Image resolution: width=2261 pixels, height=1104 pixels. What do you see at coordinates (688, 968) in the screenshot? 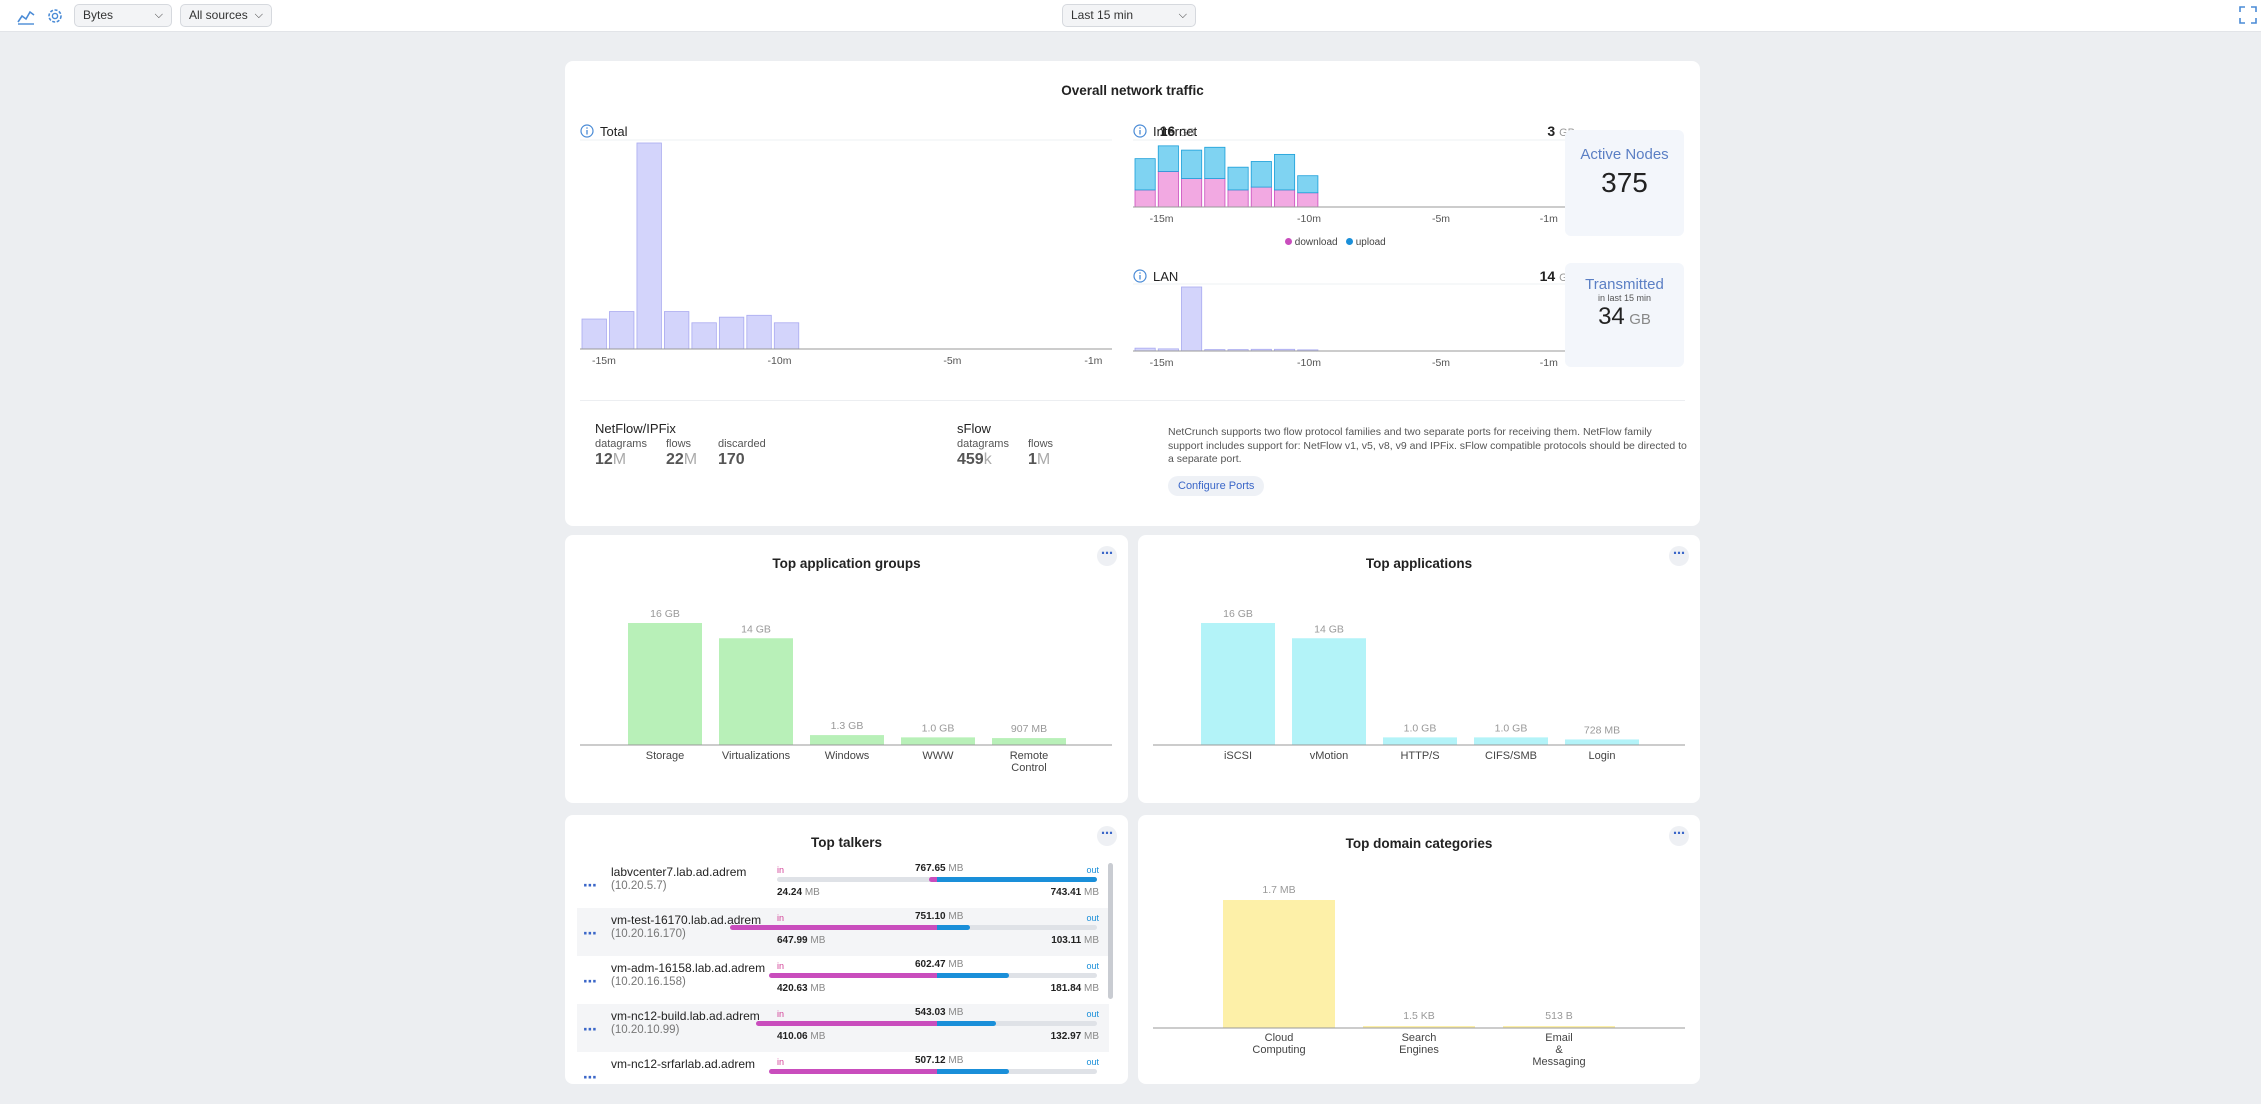
I see `talker-name: vm-adm-16158.lab.ad.adrem` at bounding box center [688, 968].